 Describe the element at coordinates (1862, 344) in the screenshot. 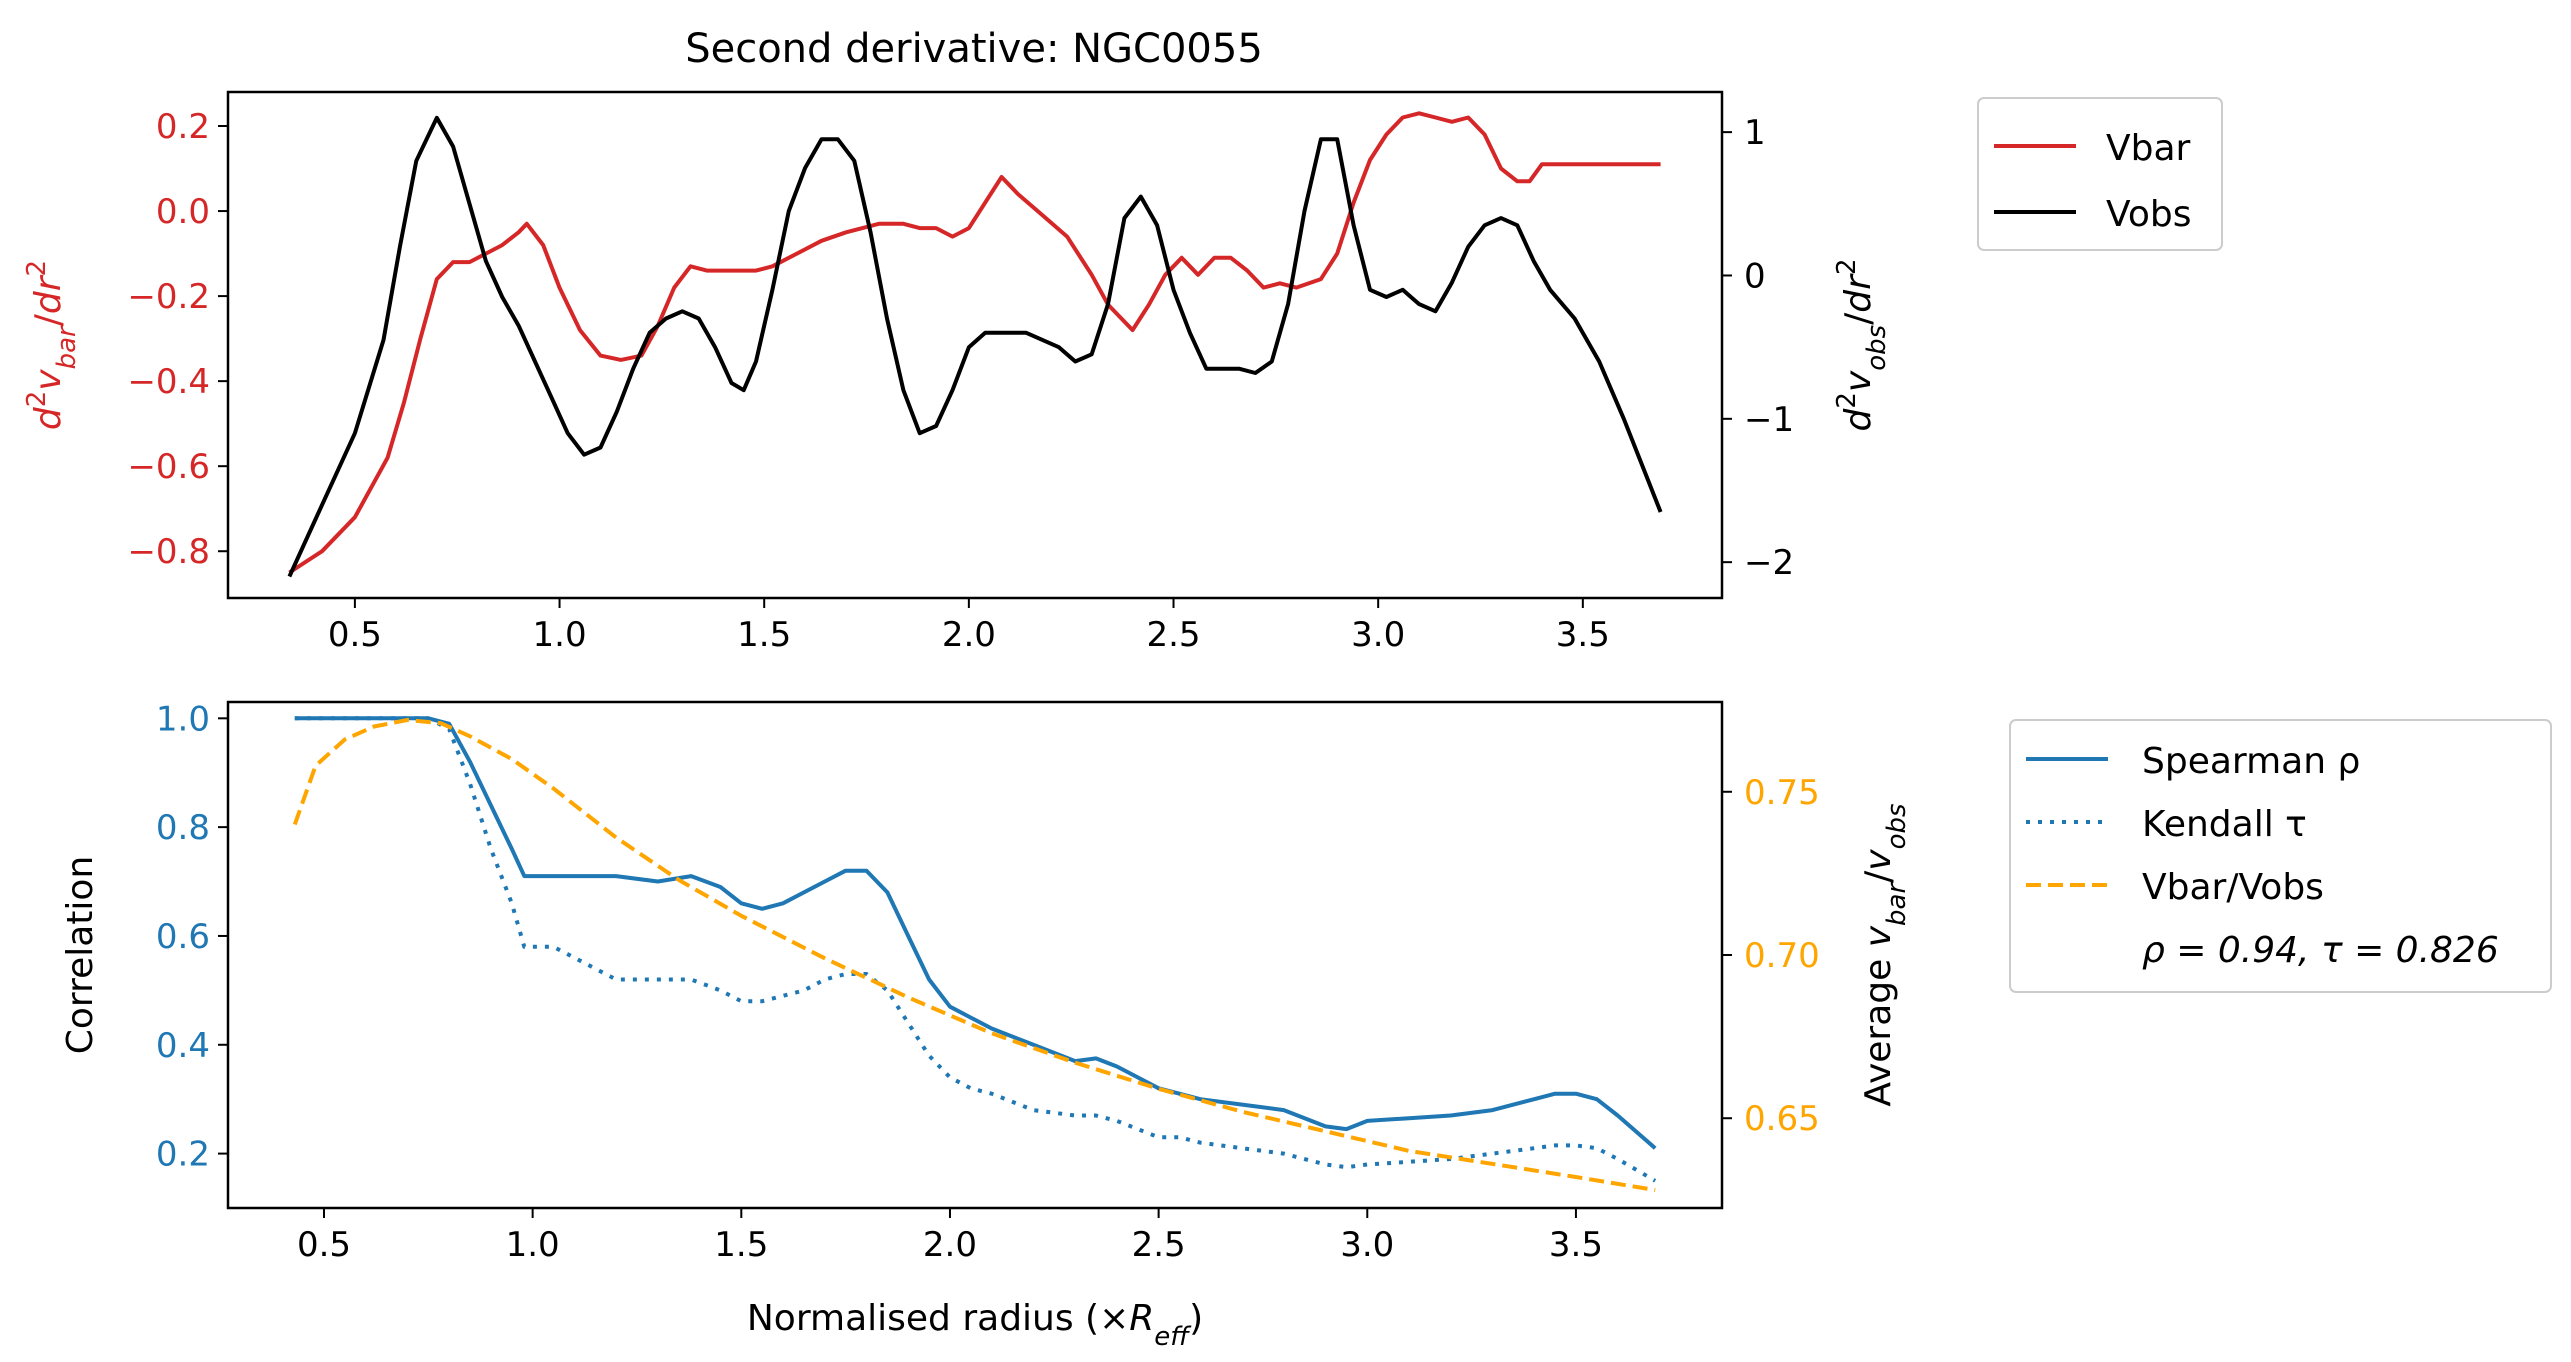

I see `top-y-right-axis-label: d2vobs/dr2` at that location.